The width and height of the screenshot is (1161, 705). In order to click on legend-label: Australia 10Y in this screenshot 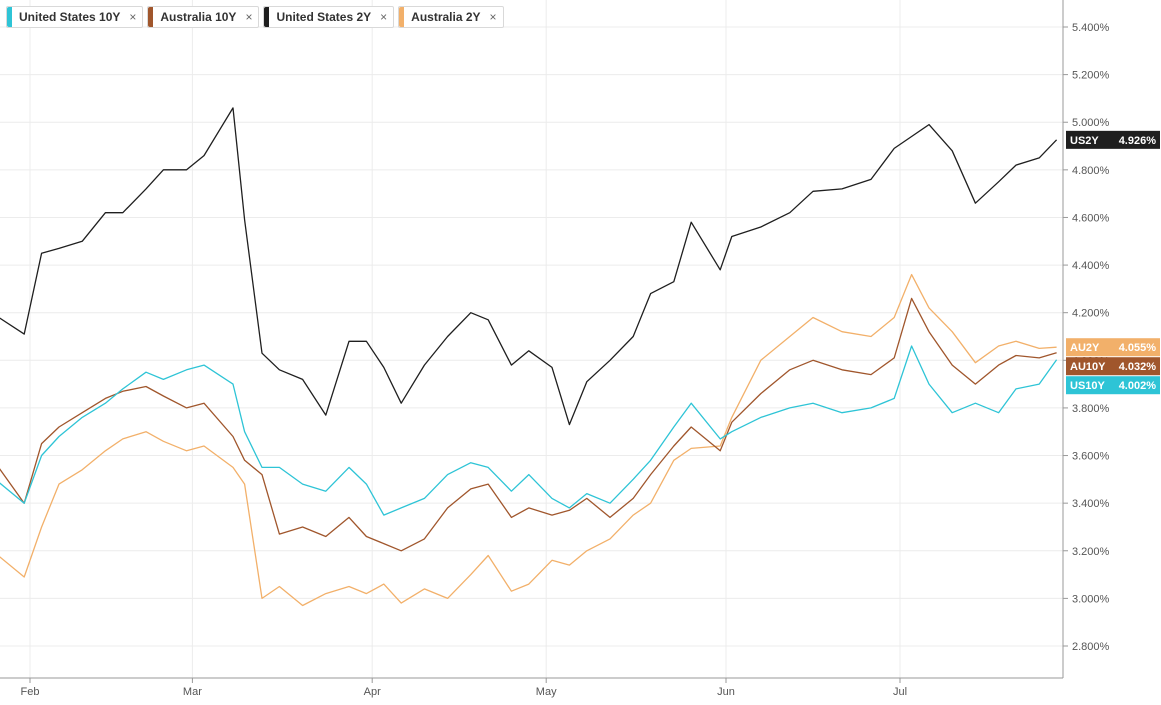, I will do `click(198, 17)`.